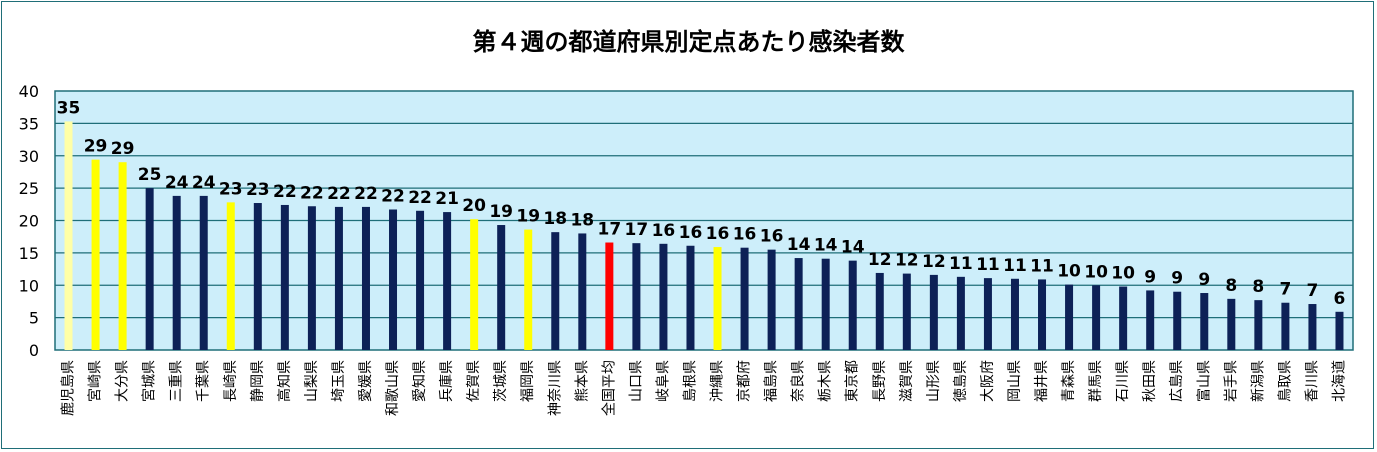 This screenshot has width=1377, height=452. What do you see at coordinates (1312, 381) in the screenshot?
I see `x-tick-label: 香川県` at bounding box center [1312, 381].